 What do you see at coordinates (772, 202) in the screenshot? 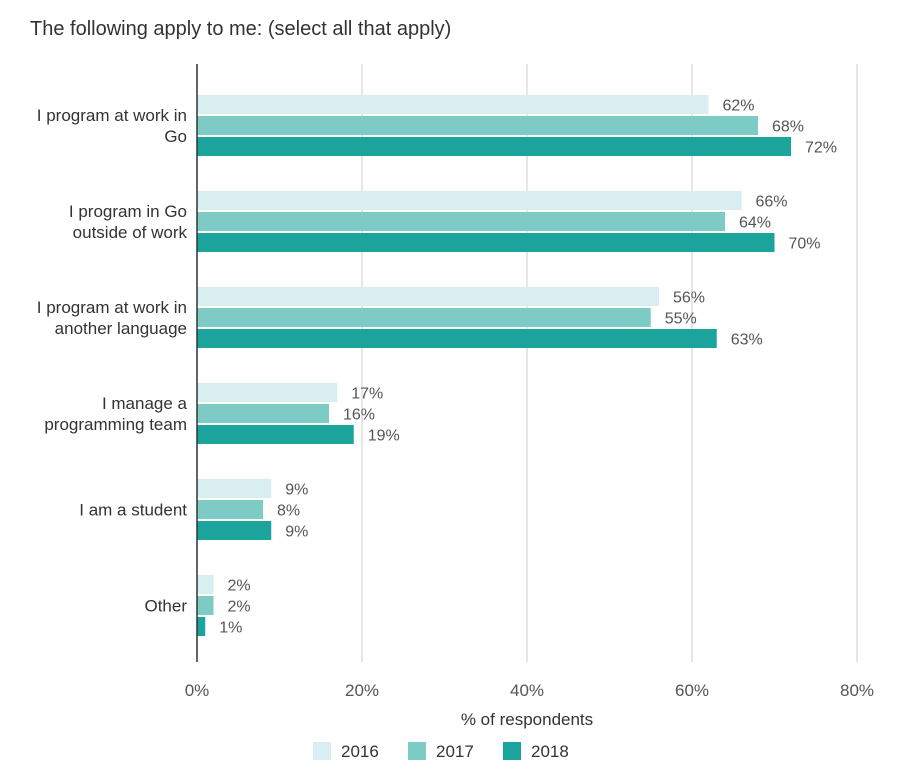
I see `value-label: 66%` at bounding box center [772, 202].